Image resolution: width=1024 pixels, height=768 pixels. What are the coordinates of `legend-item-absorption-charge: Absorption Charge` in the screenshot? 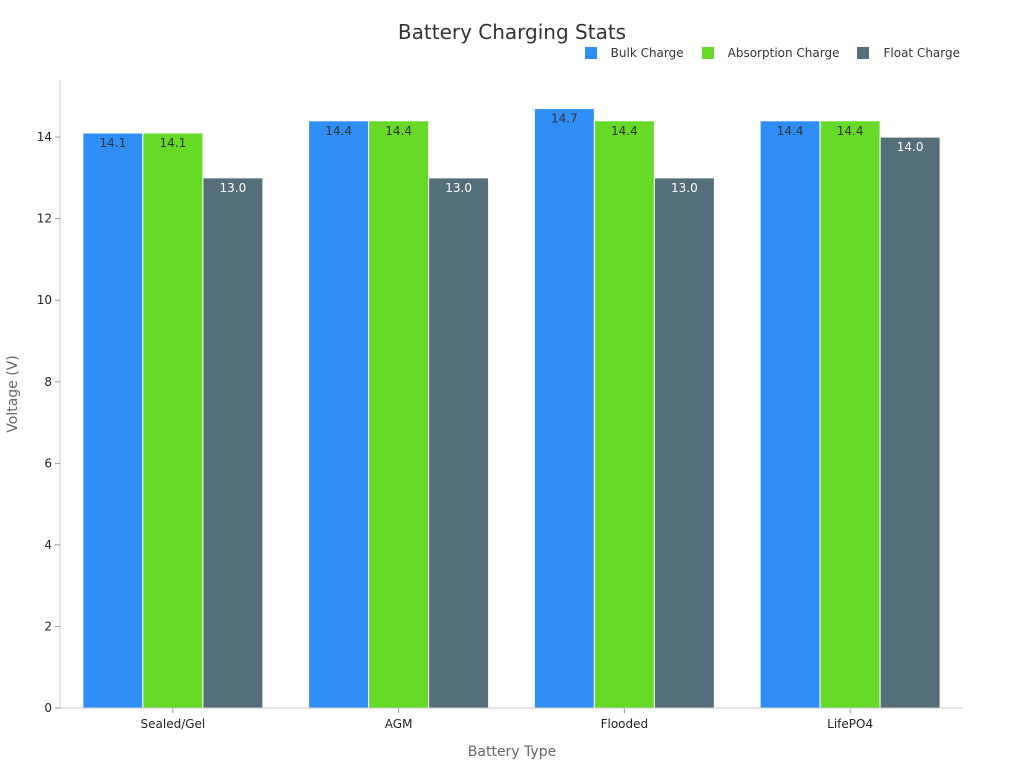 It's located at (770, 53).